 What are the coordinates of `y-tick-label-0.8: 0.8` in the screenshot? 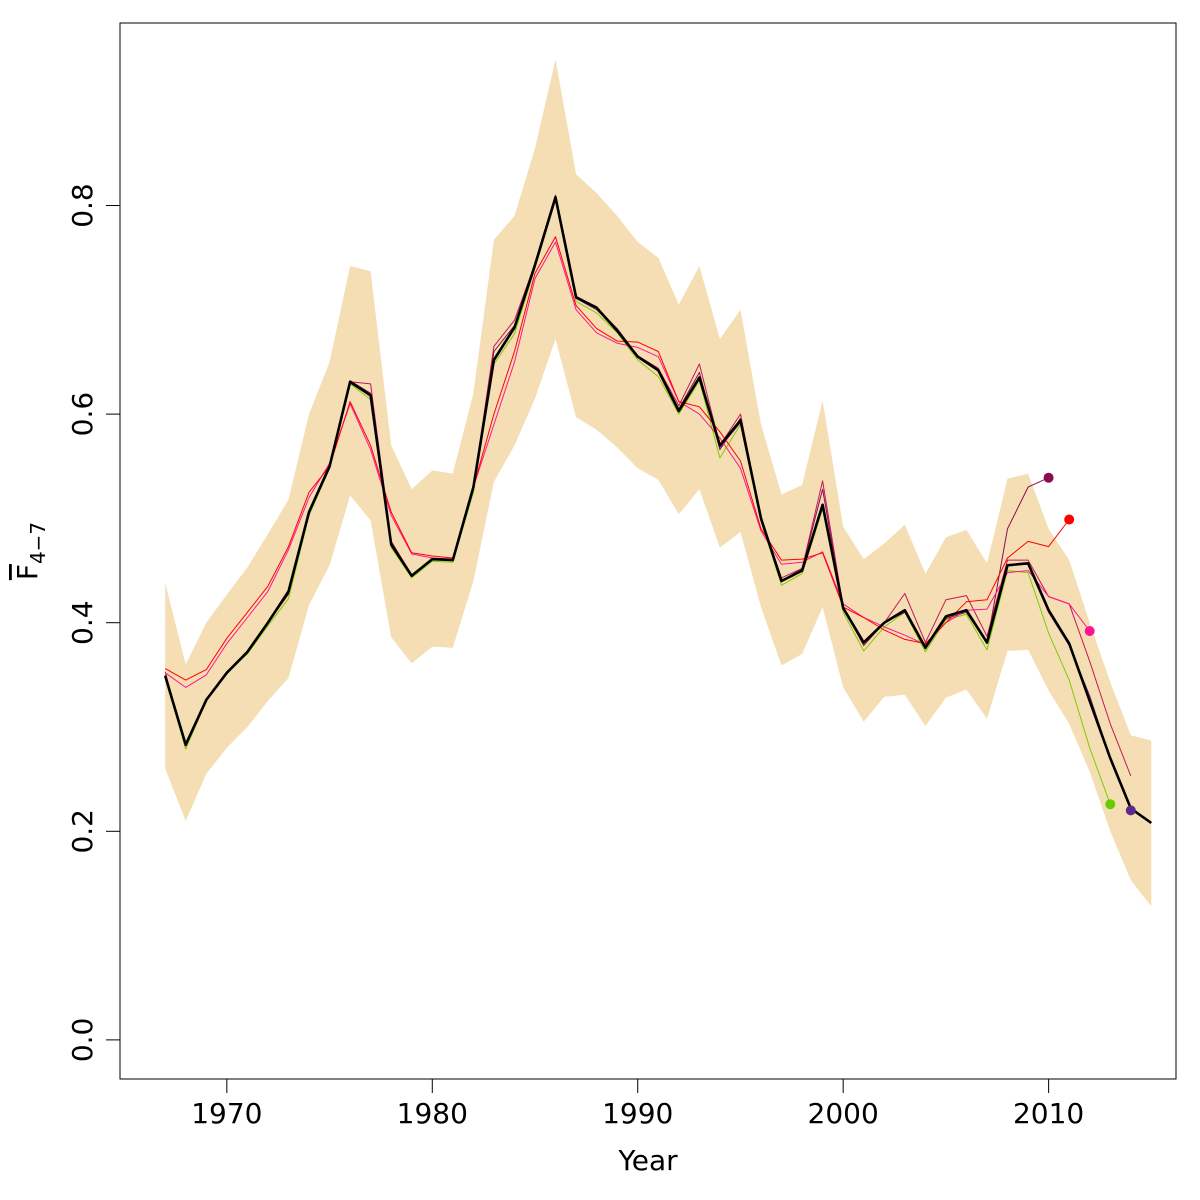 It's located at (82, 205).